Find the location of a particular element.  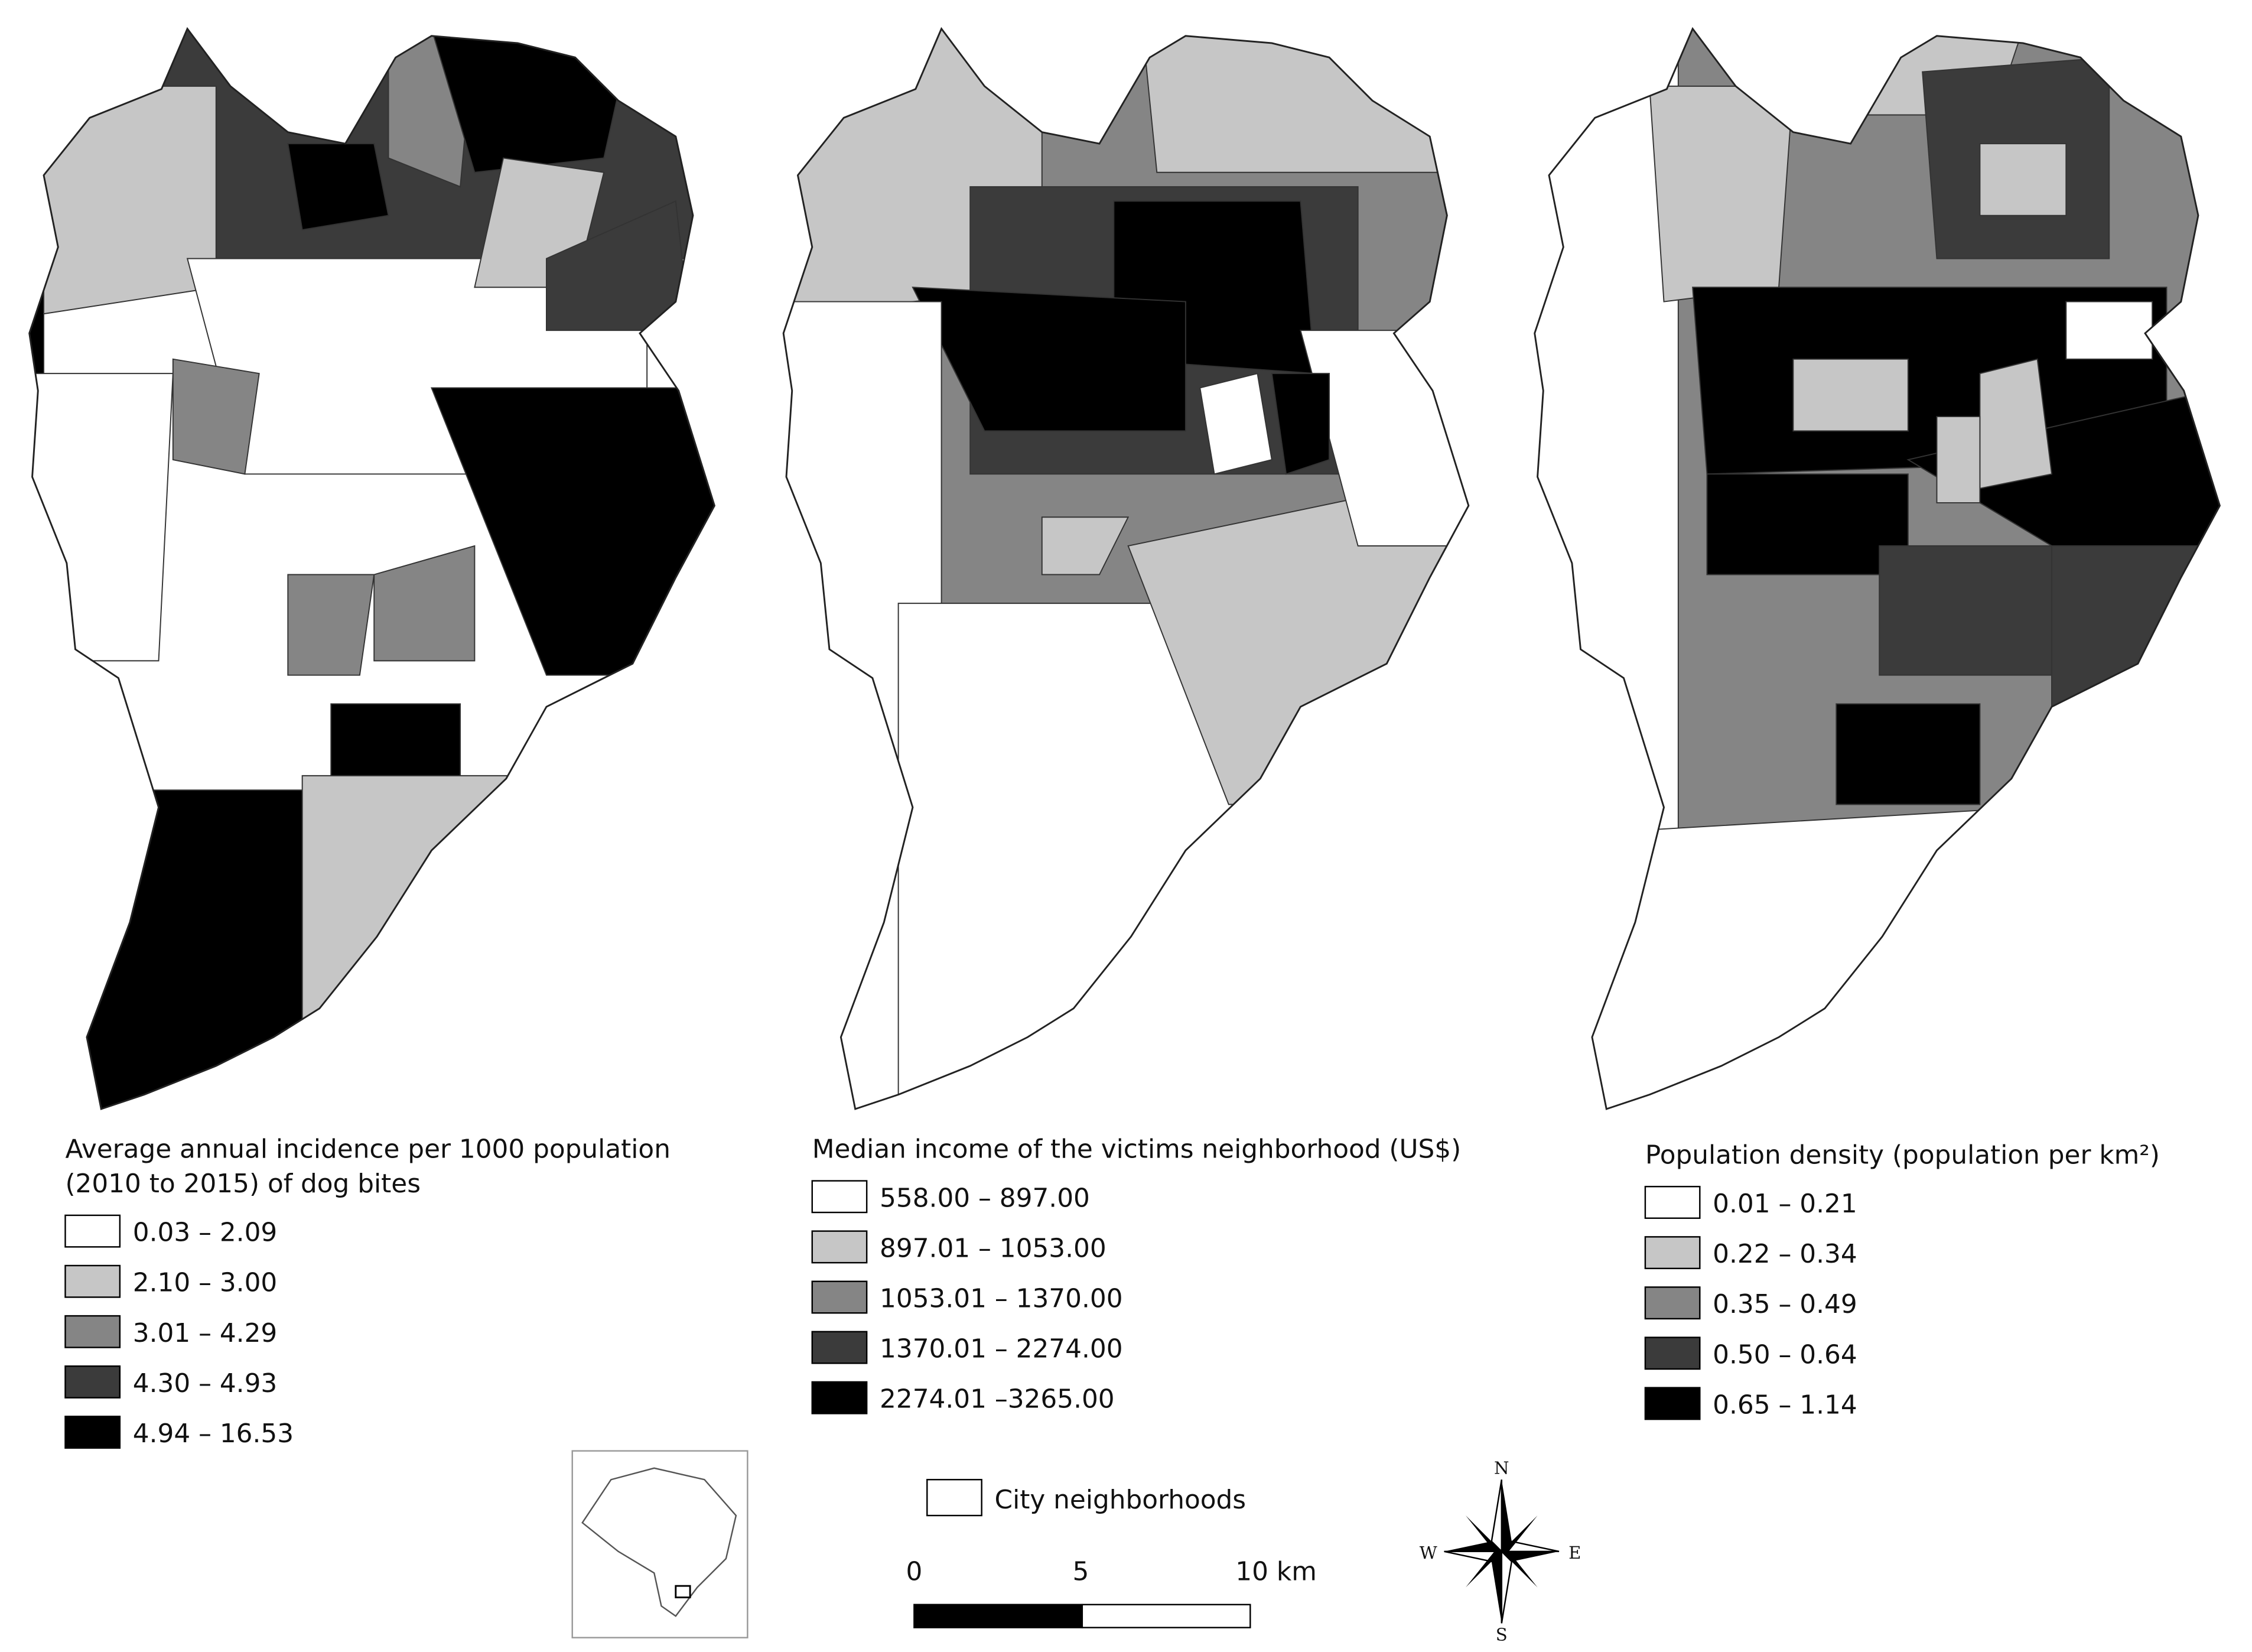

compass-w: W is located at coordinates (1428, 1553).